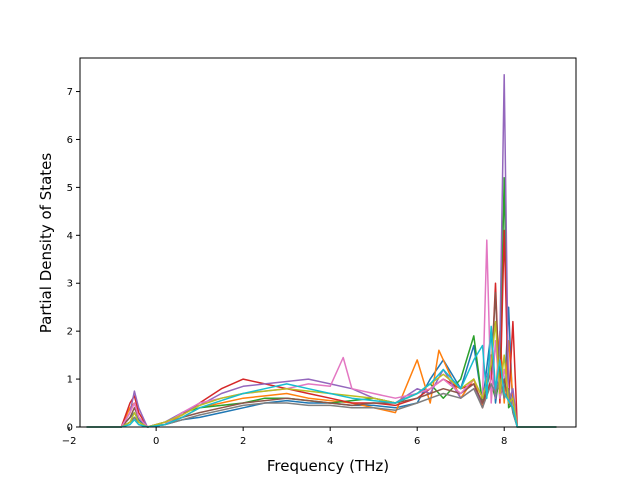 Image resolution: width=640 pixels, height=480 pixels. I want to click on x-tick-label: −2, so click(69, 441).